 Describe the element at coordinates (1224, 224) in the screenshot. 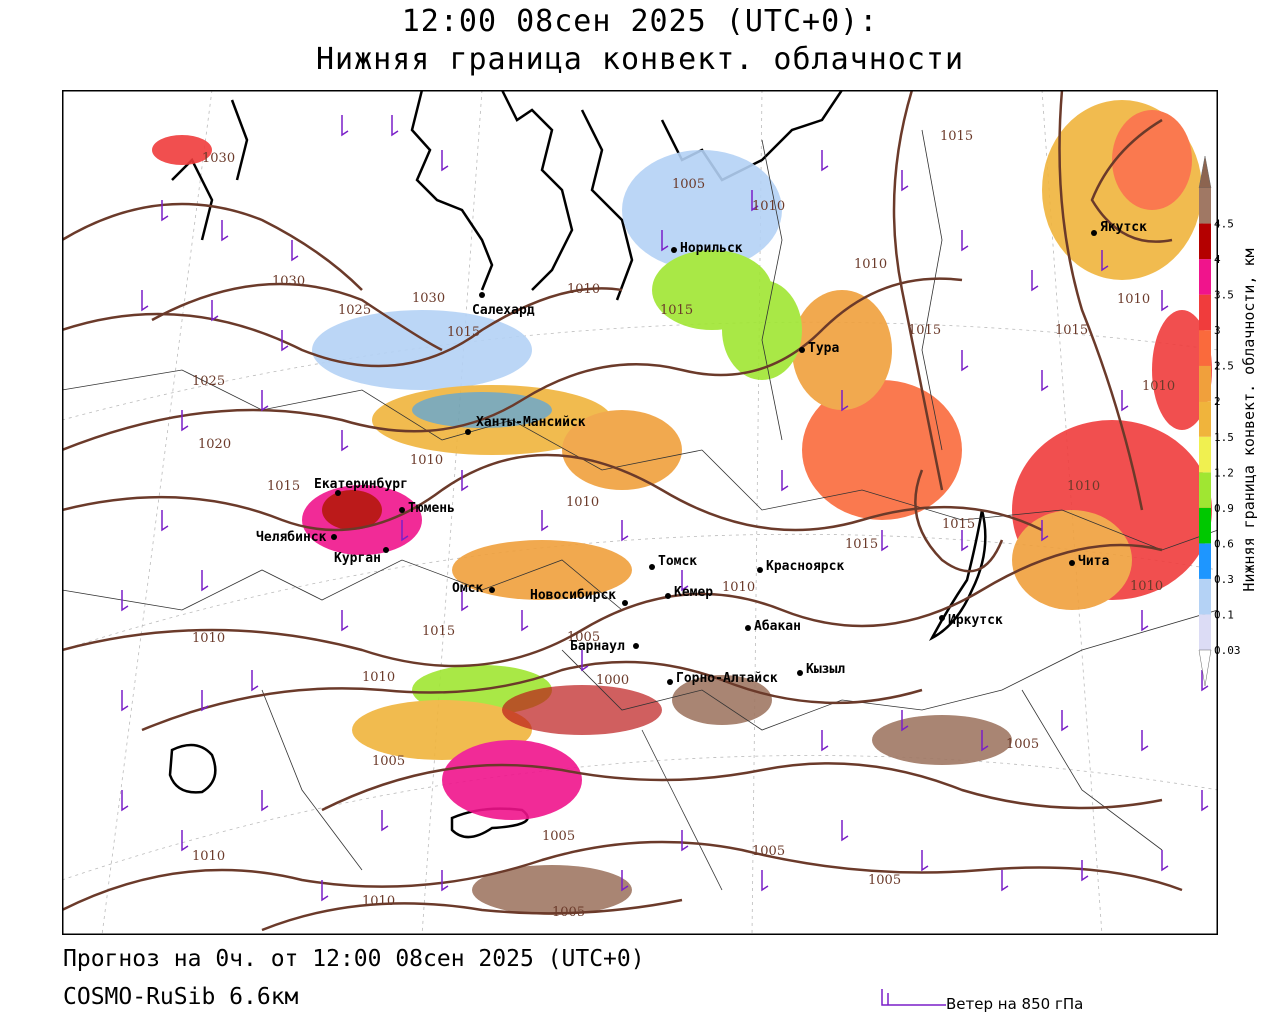

I see `legend-tick-label: 4.5` at that location.